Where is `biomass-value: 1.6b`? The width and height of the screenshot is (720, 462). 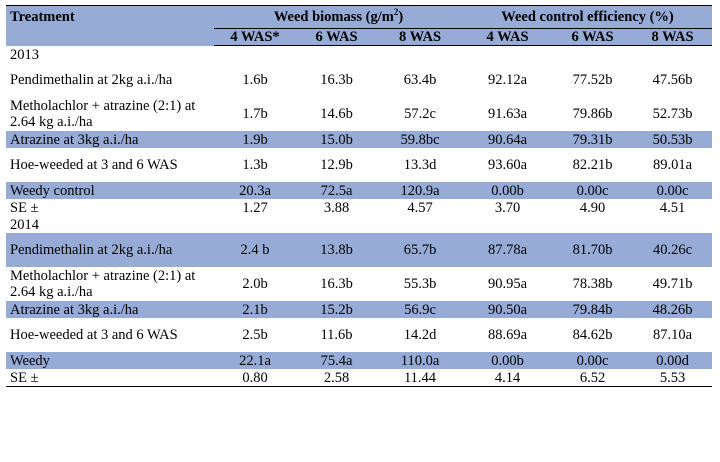 biomass-value: 1.6b is located at coordinates (255, 80).